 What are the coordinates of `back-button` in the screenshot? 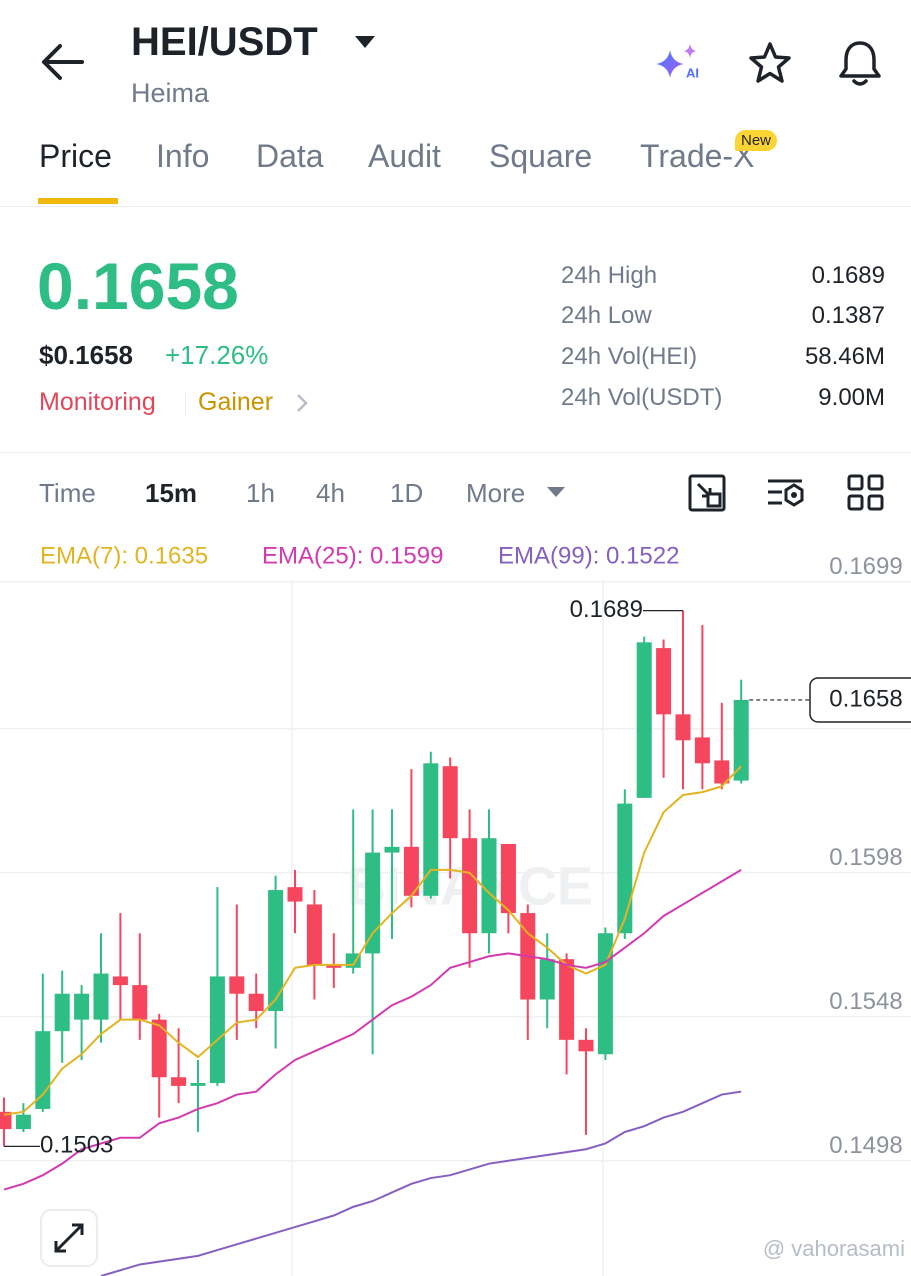 It's located at (63, 62).